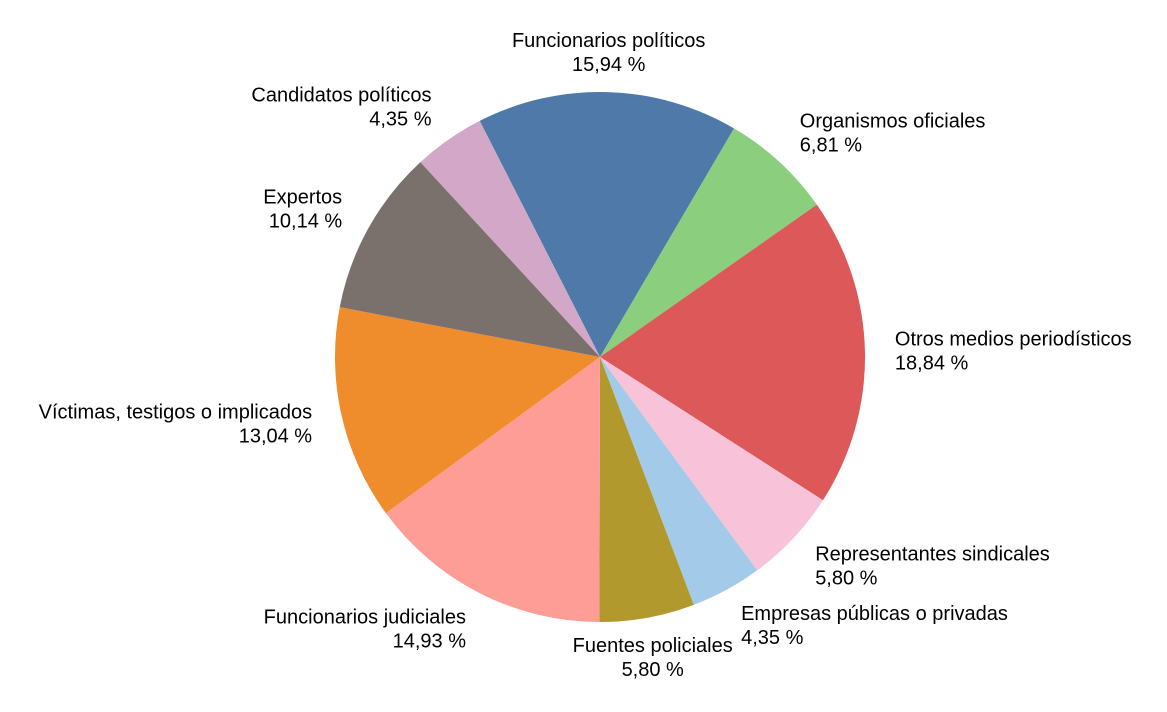 The image size is (1167, 712). I want to click on pie-label-victimas-testigos-o-implicados: Víctimas, testigos o implicados 13,04 %, so click(176, 425).